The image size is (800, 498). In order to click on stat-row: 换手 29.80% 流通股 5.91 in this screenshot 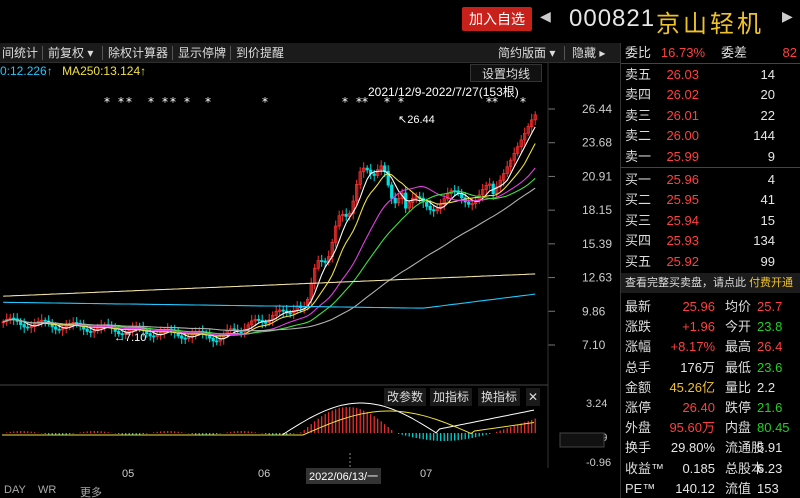, I will do `click(710, 447)`.